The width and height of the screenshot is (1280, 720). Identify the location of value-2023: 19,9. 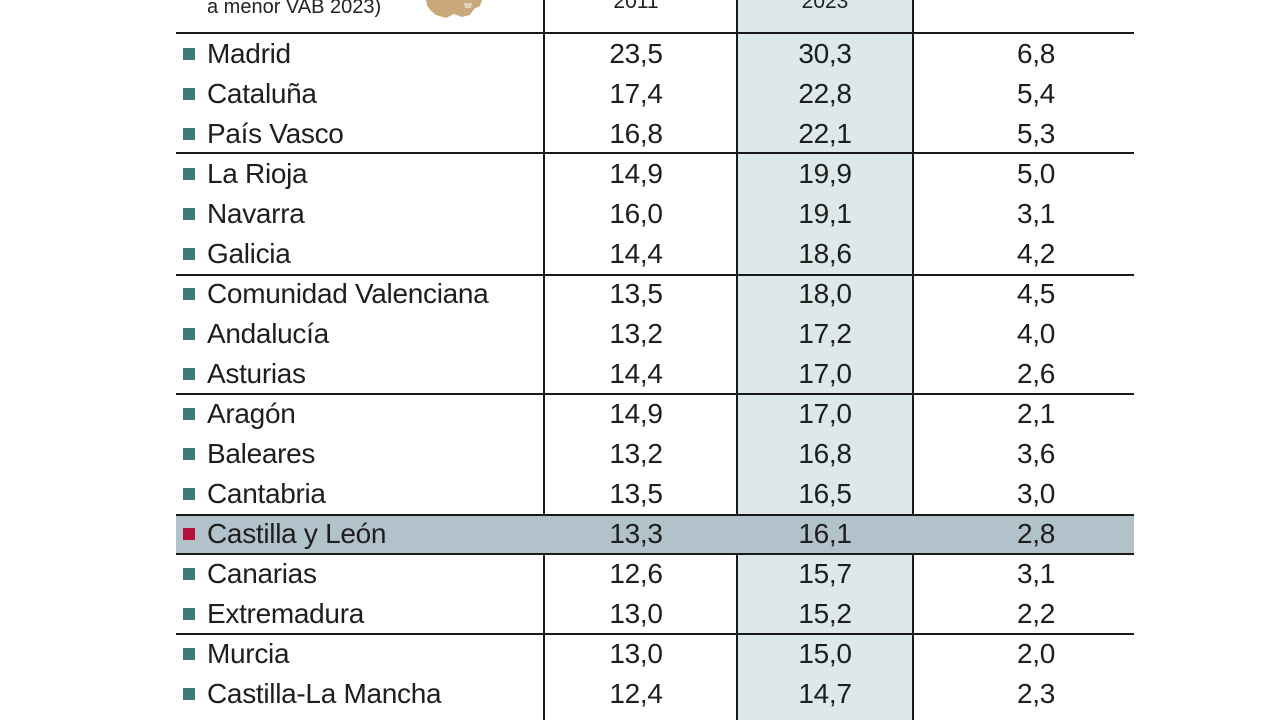
(825, 173).